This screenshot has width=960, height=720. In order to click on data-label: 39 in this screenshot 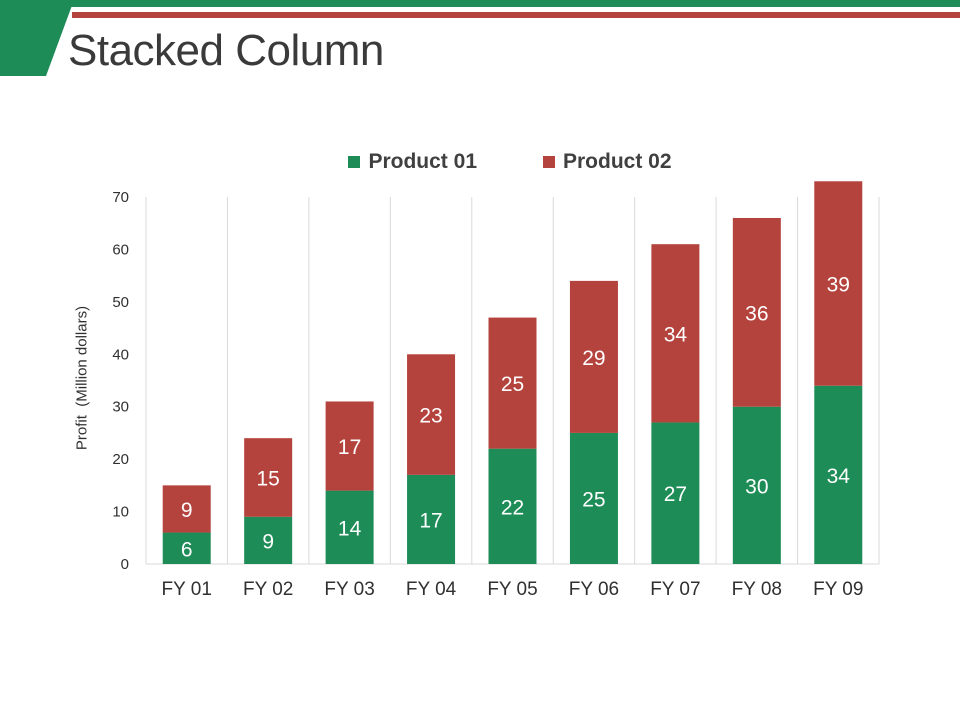, I will do `click(838, 285)`.